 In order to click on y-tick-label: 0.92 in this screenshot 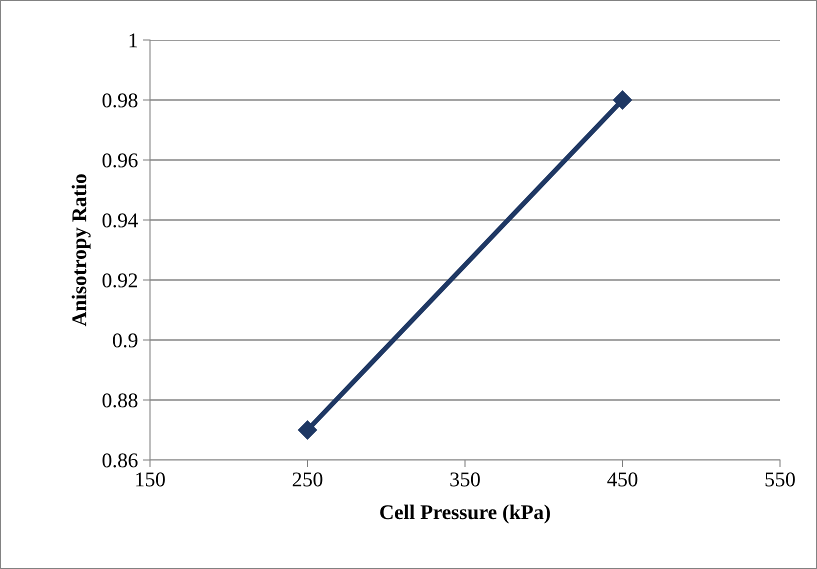, I will do `click(120, 280)`.